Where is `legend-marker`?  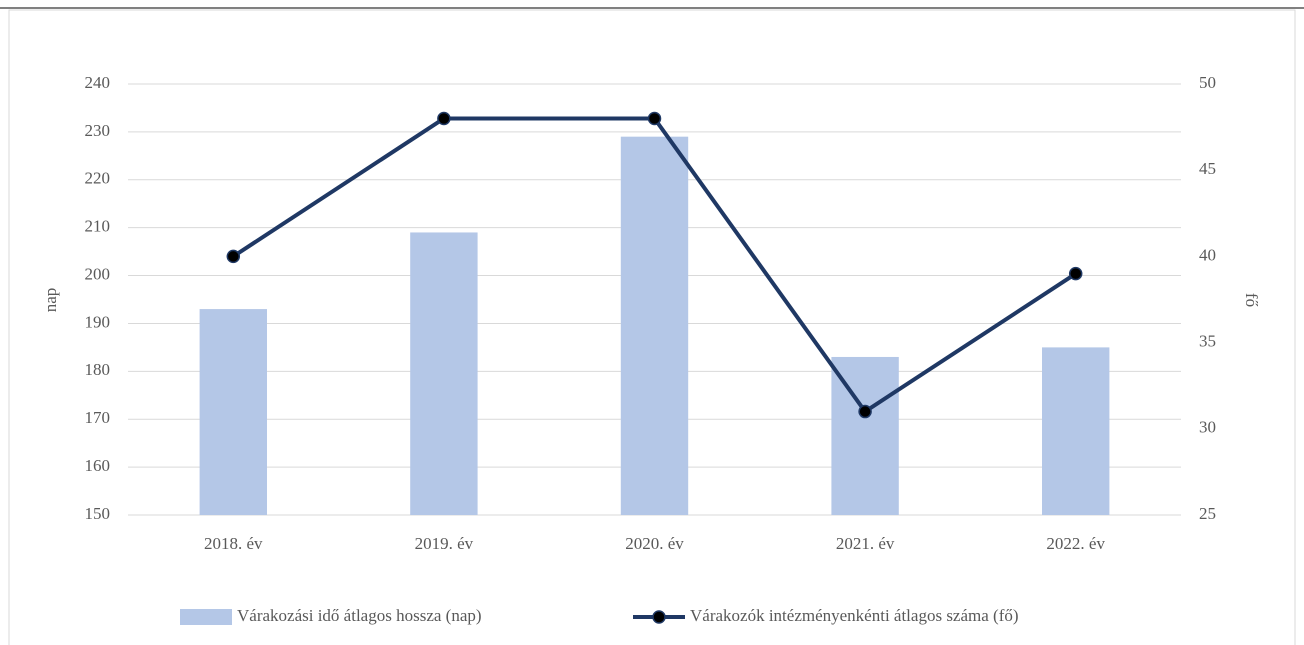
legend-marker is located at coordinates (659, 617).